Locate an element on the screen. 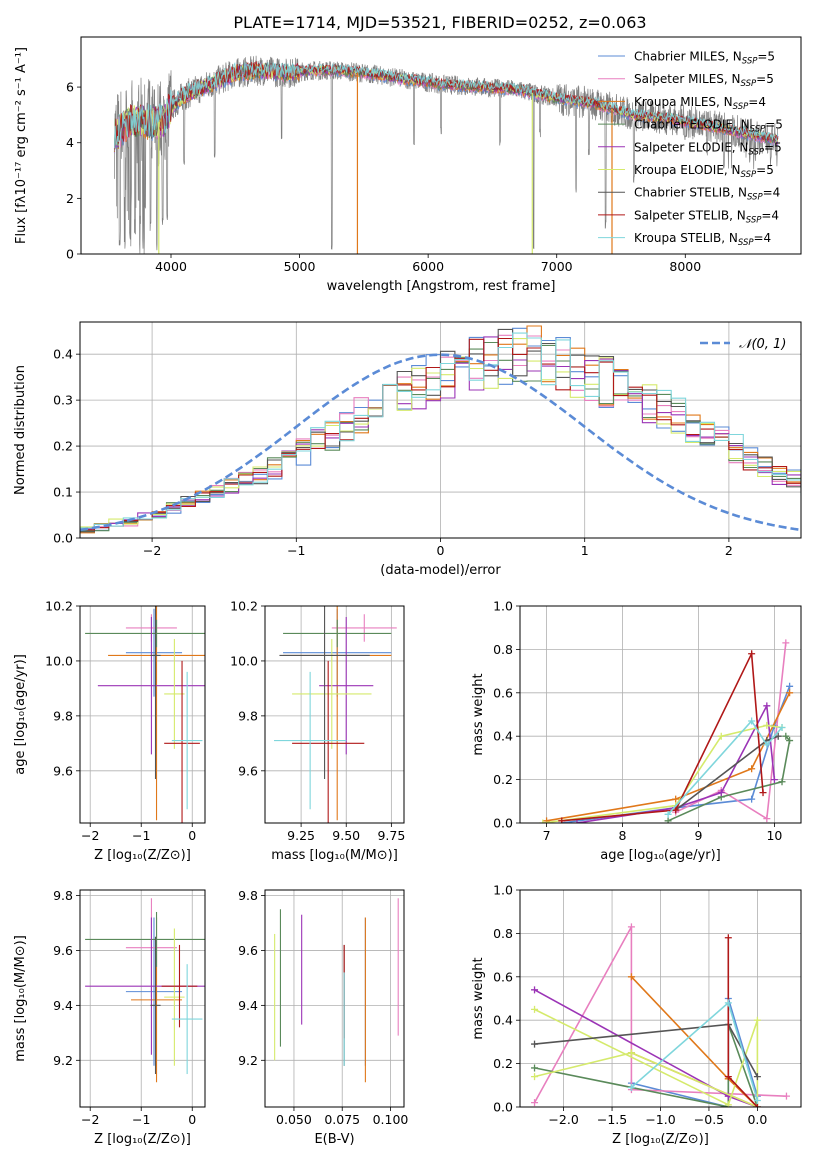 The image size is (819, 1170). age-vs-mass-axes-frame is located at coordinates (334, 714).